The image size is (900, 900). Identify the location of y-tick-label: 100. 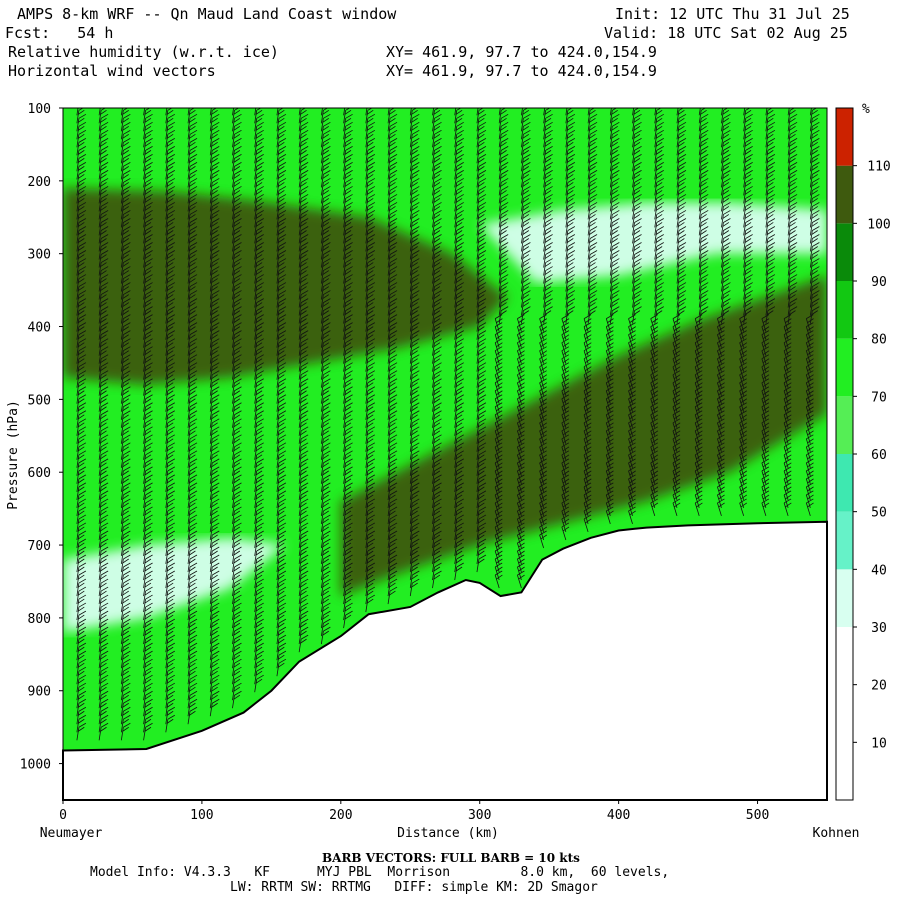
(39, 109).